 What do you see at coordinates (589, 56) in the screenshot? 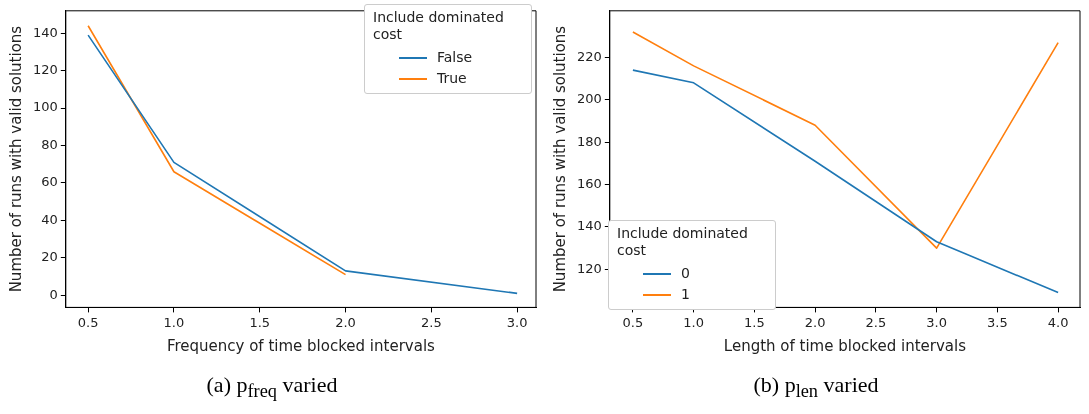
I see `y-tick-label: 220` at bounding box center [589, 56].